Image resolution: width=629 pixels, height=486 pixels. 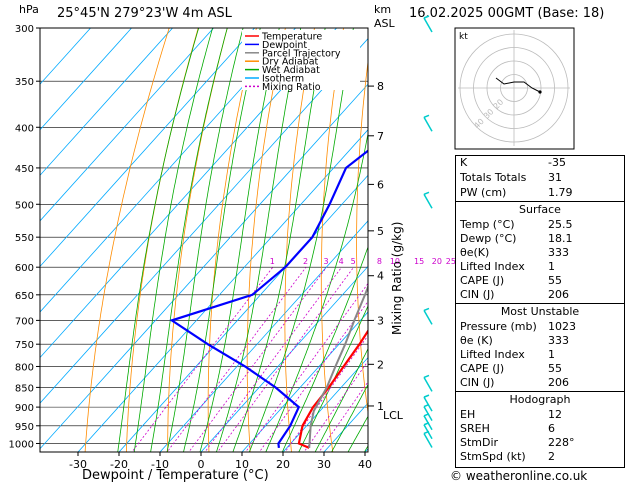 What do you see at coordinates (24, 128) in the screenshot?
I see `pressure-tick-label: 400` at bounding box center [24, 128].